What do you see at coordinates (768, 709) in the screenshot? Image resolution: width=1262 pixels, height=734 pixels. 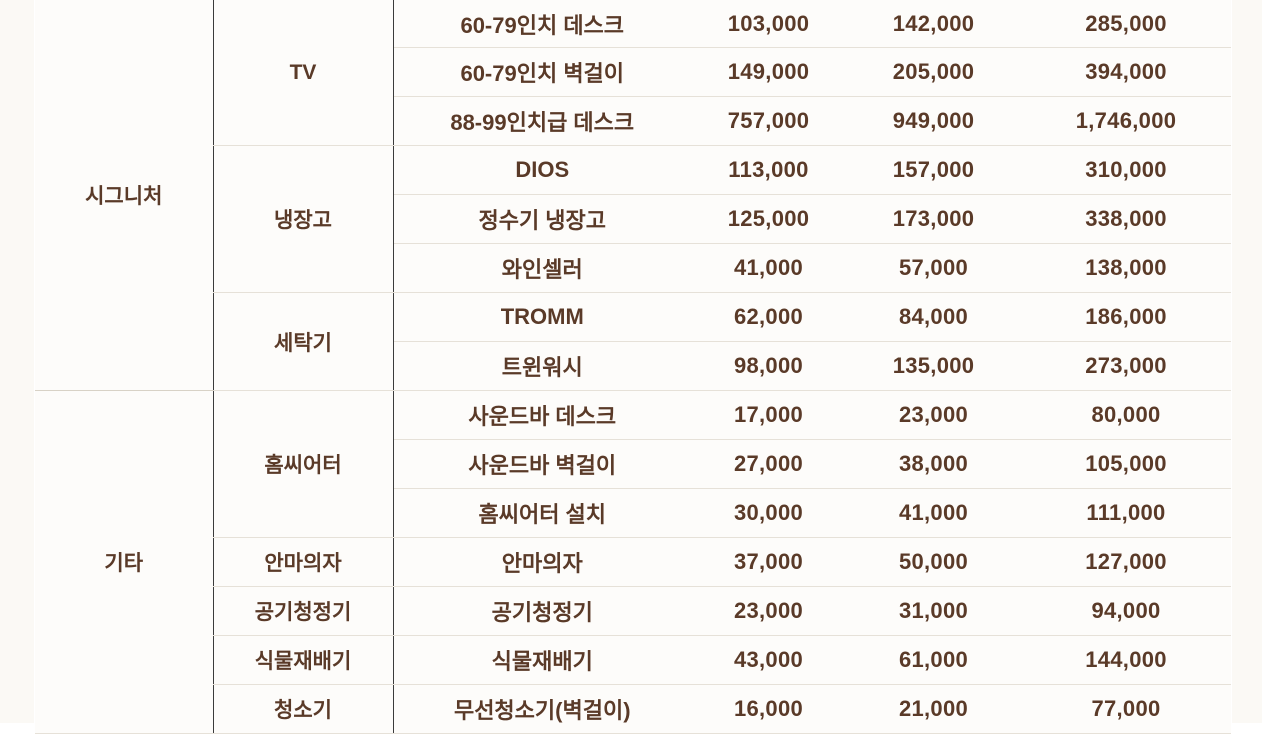 I see `price-cell-1: 16,000` at bounding box center [768, 709].